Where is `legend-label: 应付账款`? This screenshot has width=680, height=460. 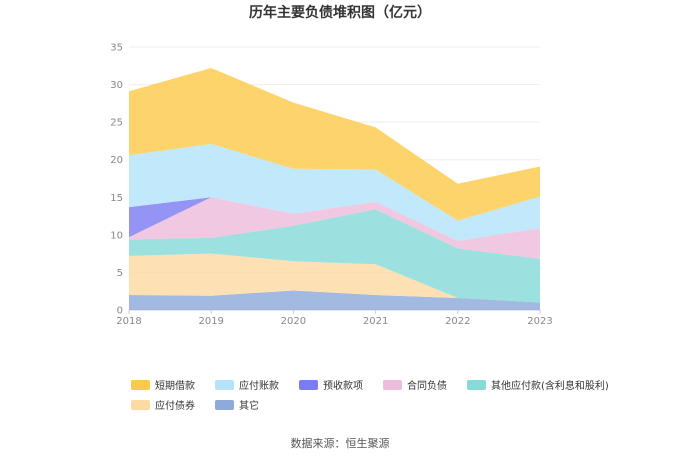
legend-label: 应付账款 is located at coordinates (259, 385).